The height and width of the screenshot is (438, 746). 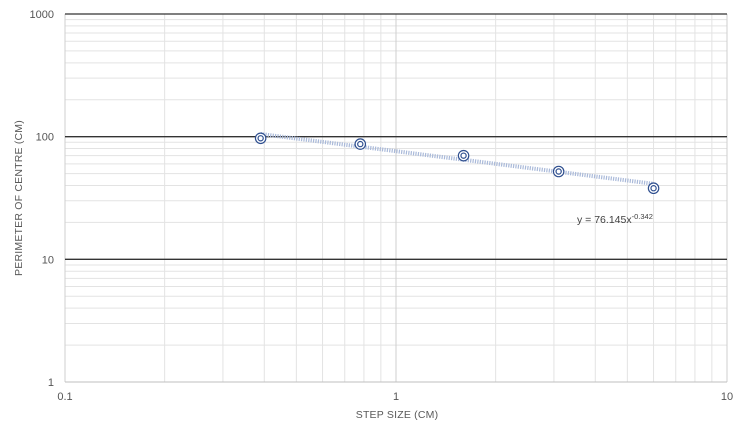 I want to click on x-tick-labels: 0.1 1 10, so click(x=395, y=397).